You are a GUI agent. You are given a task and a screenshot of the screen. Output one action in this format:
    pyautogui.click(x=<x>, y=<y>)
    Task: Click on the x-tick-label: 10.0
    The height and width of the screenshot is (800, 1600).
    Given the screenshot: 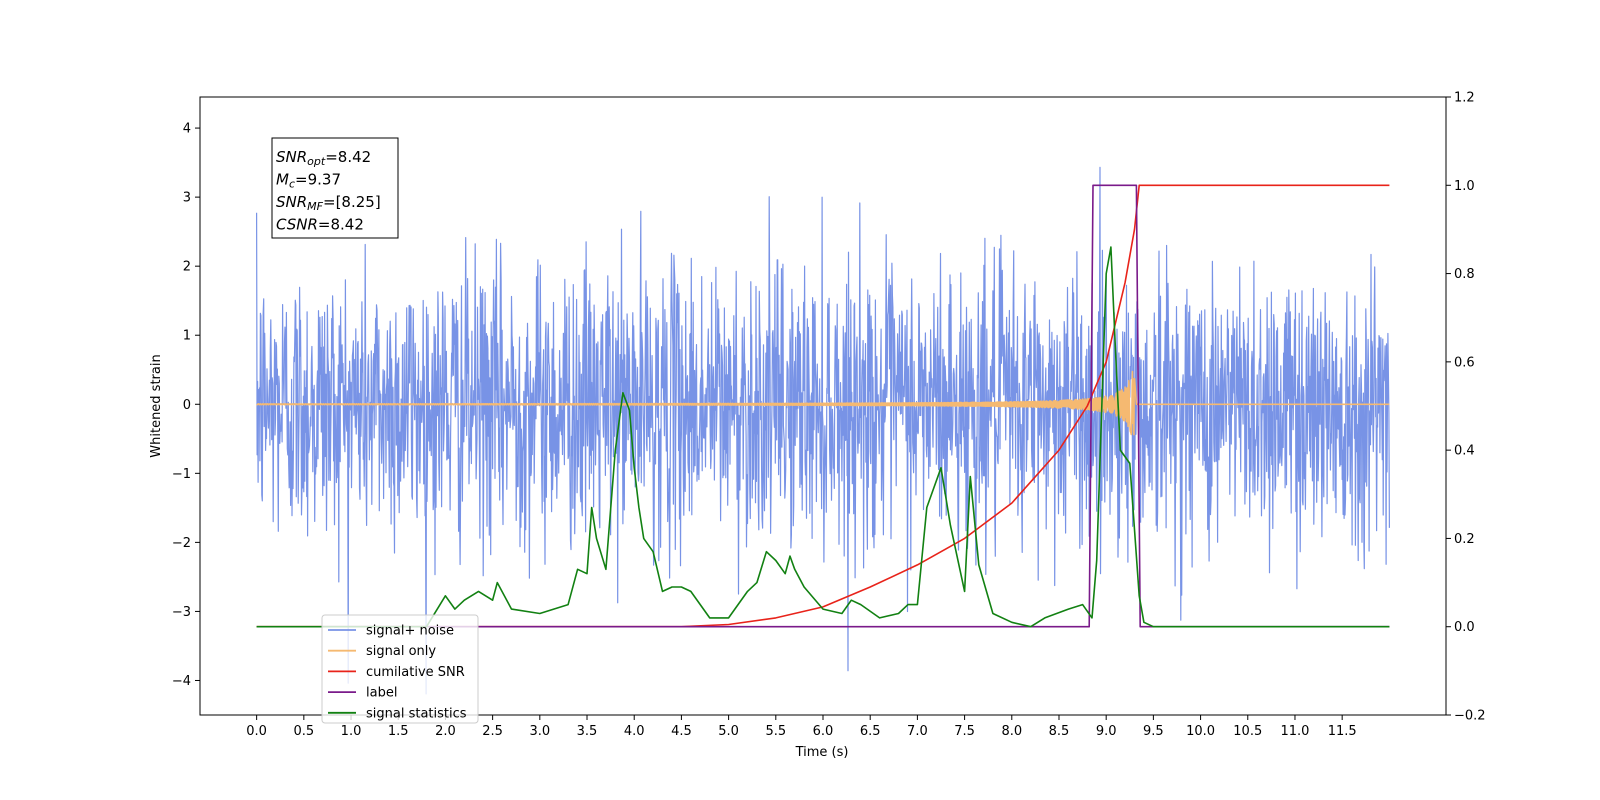 What is the action you would take?
    pyautogui.click(x=1200, y=731)
    